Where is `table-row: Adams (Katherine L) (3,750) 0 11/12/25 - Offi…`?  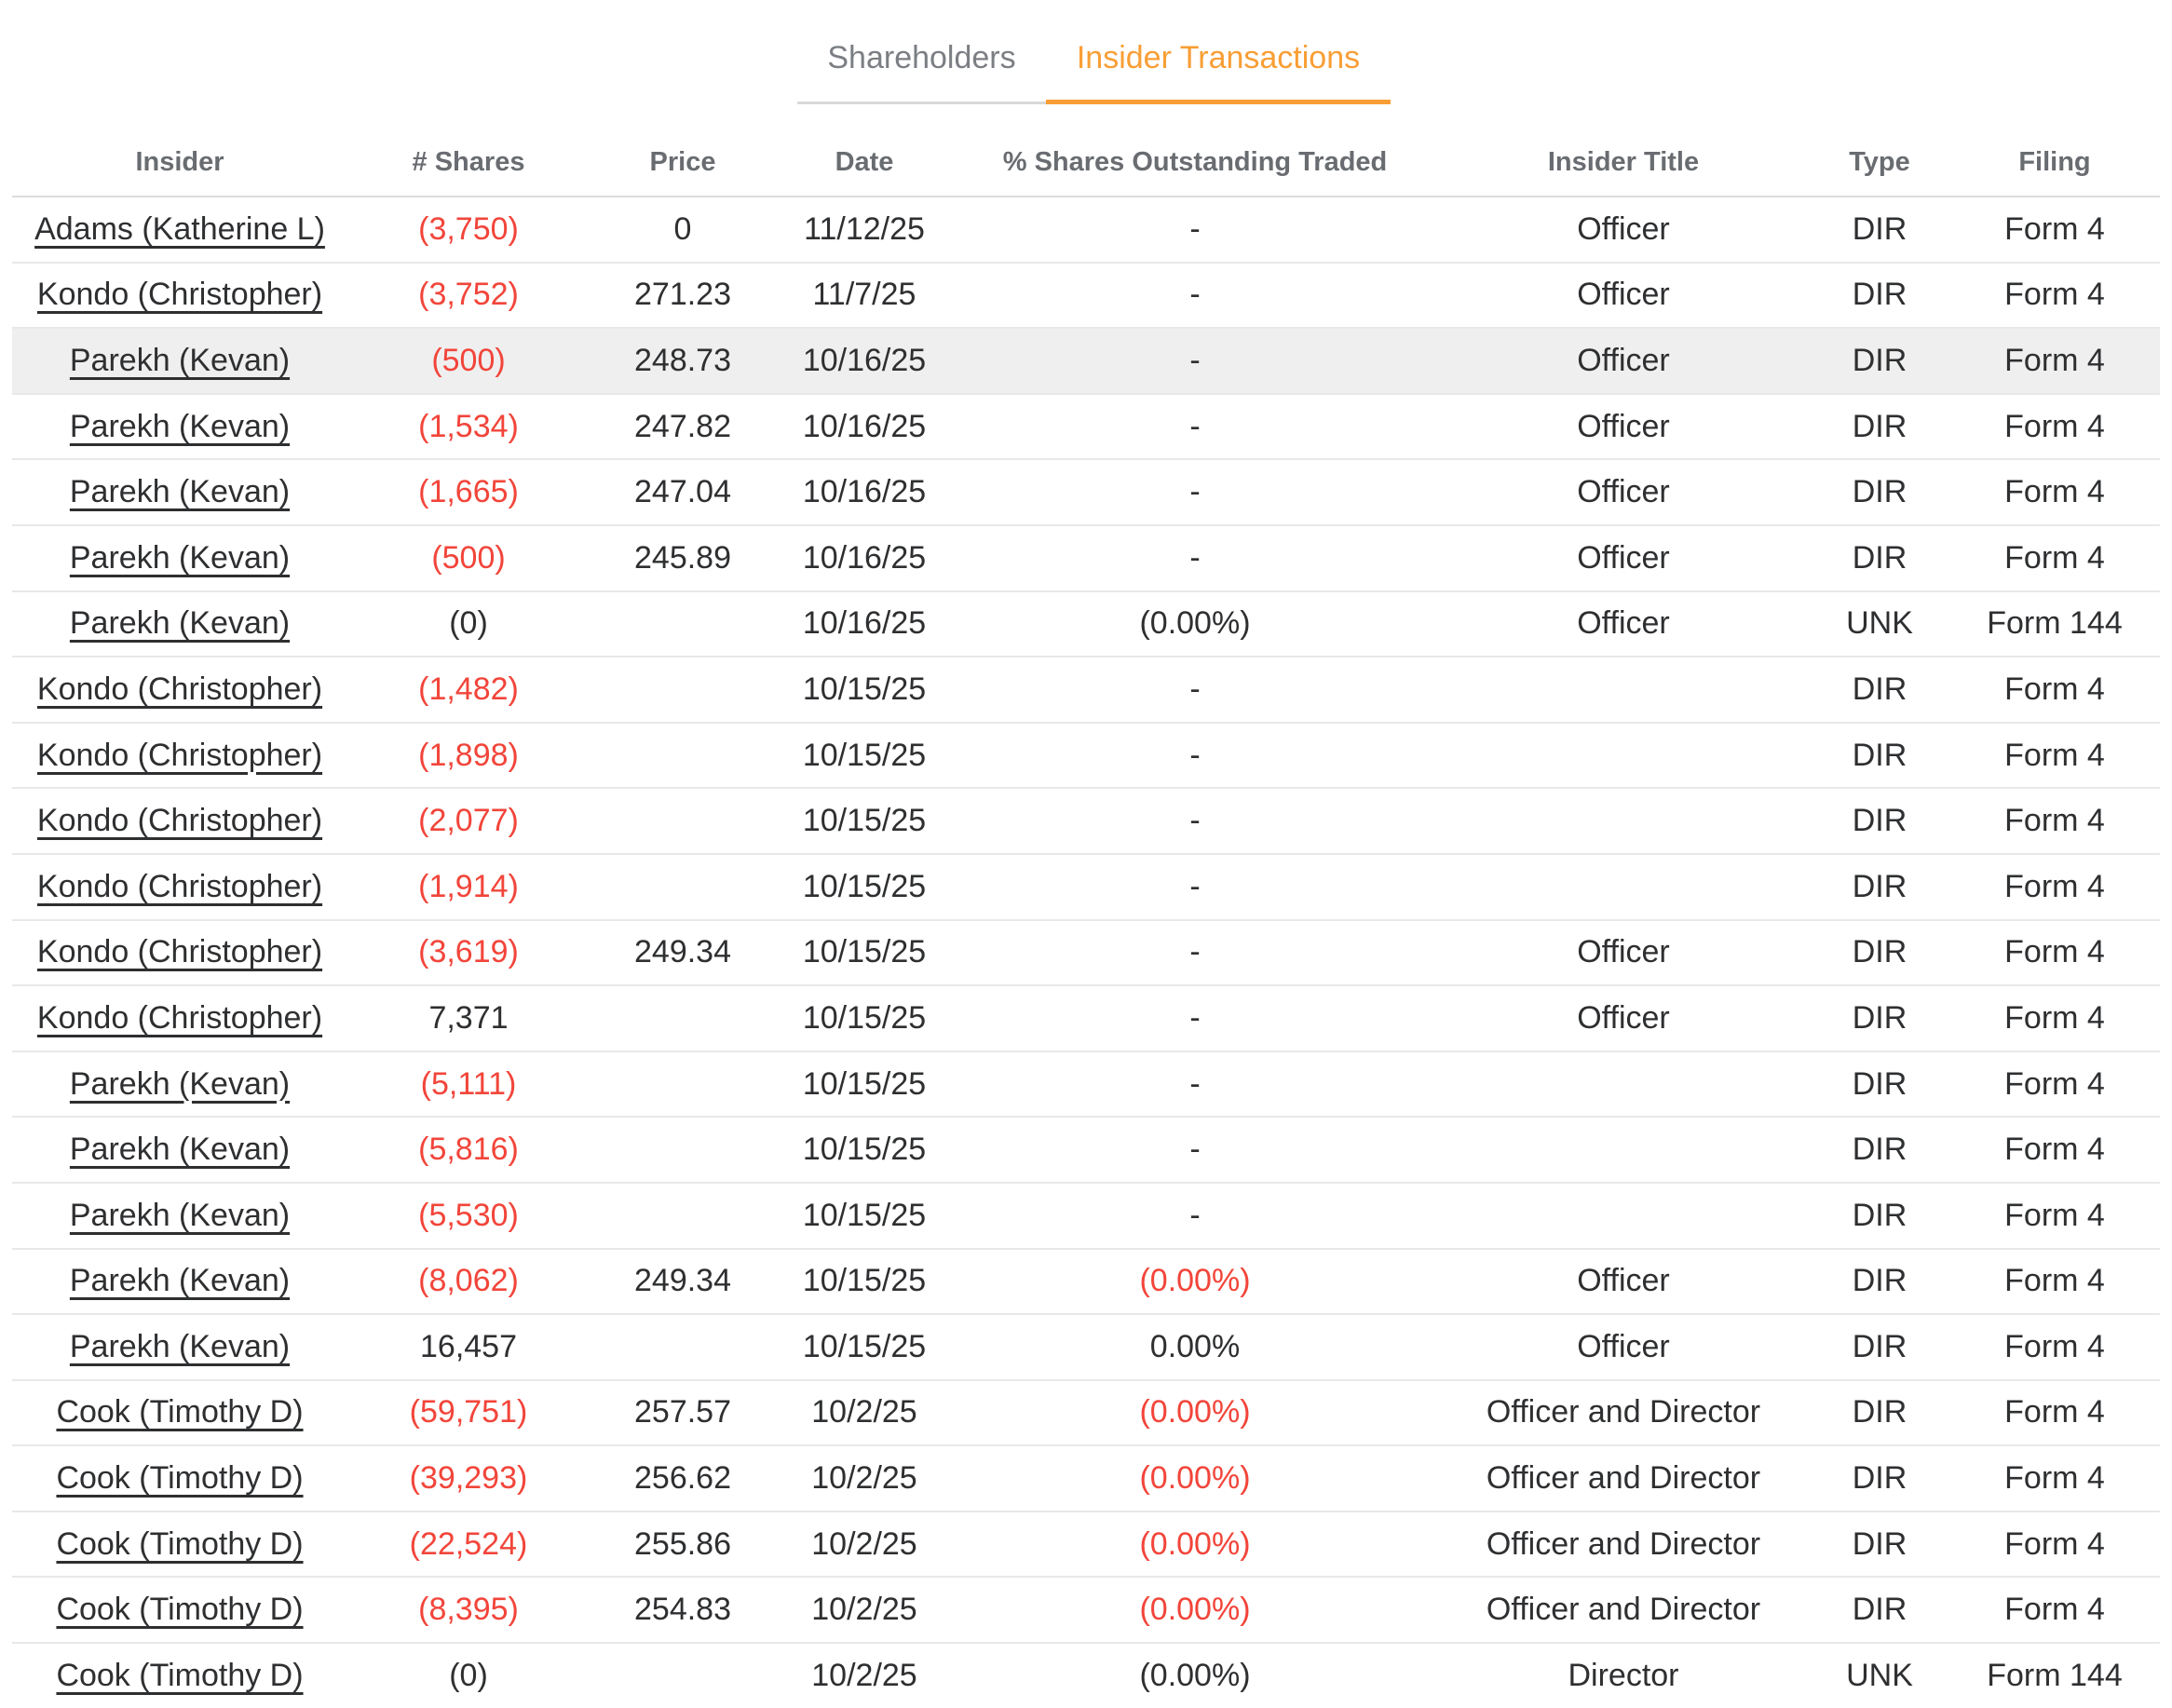 table-row: Adams (Katherine L) (3,750) 0 11/12/25 - Offi… is located at coordinates (1086, 230).